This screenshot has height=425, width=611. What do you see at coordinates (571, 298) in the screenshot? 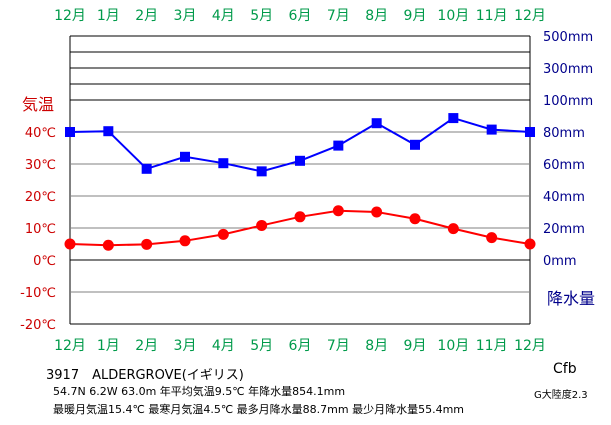
I see `precip-axis-label: 降水量` at bounding box center [571, 298].